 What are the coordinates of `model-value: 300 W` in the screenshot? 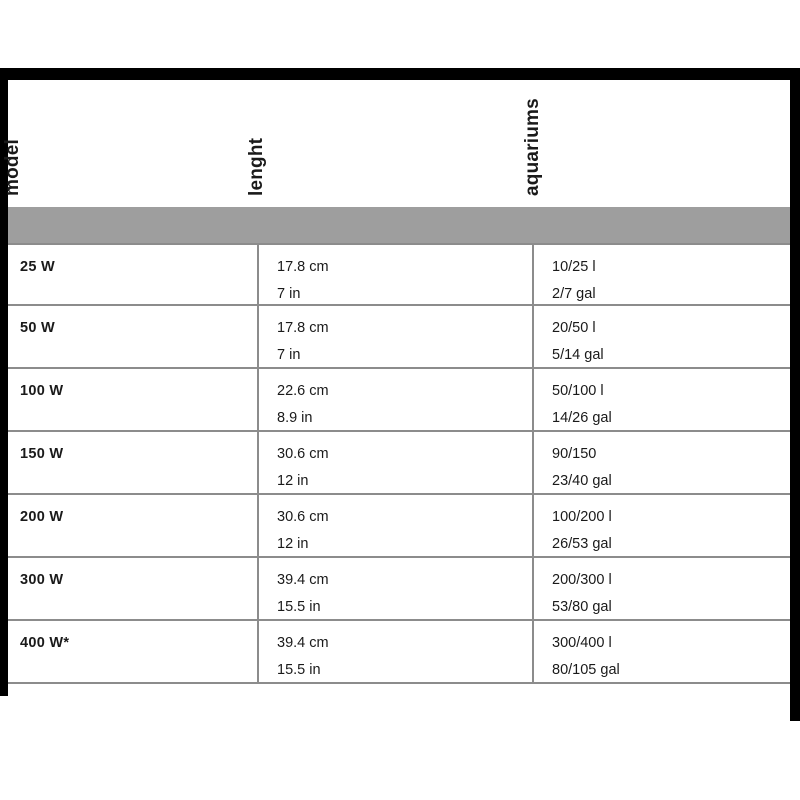 It's located at (42, 580).